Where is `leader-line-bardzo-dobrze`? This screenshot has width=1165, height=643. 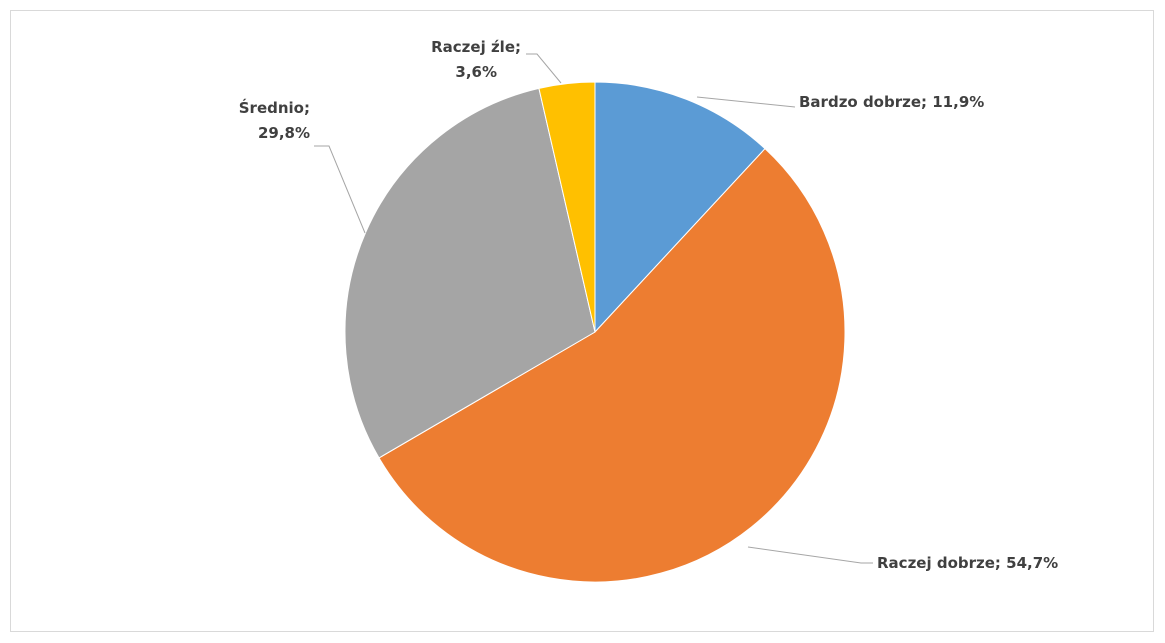
leader-line-bardzo-dobrze is located at coordinates (746, 102).